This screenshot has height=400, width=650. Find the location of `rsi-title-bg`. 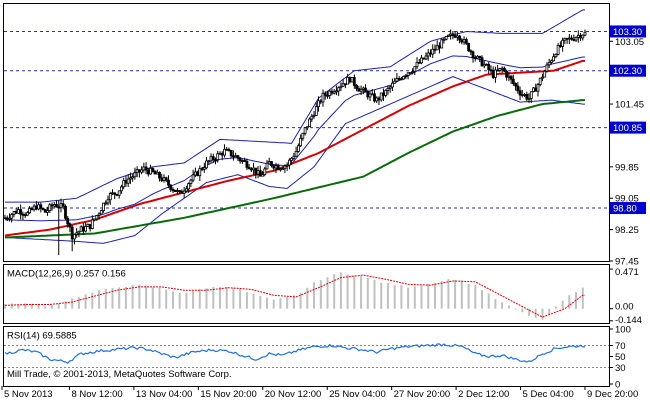

rsi-title-bg is located at coordinates (46, 335).